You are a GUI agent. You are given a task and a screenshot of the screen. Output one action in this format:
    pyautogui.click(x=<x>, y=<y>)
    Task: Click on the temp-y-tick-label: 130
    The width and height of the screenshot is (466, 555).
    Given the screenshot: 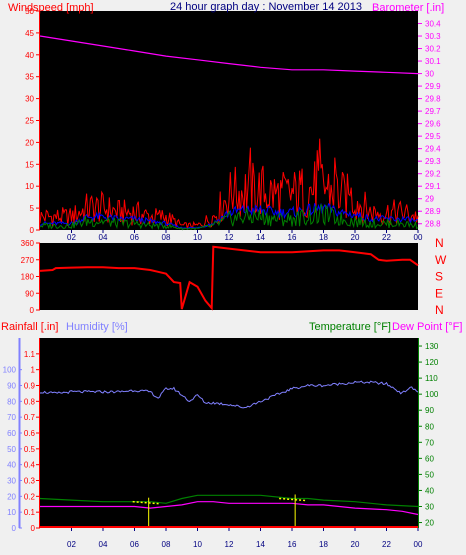 What is the action you would take?
    pyautogui.click(x=432, y=346)
    